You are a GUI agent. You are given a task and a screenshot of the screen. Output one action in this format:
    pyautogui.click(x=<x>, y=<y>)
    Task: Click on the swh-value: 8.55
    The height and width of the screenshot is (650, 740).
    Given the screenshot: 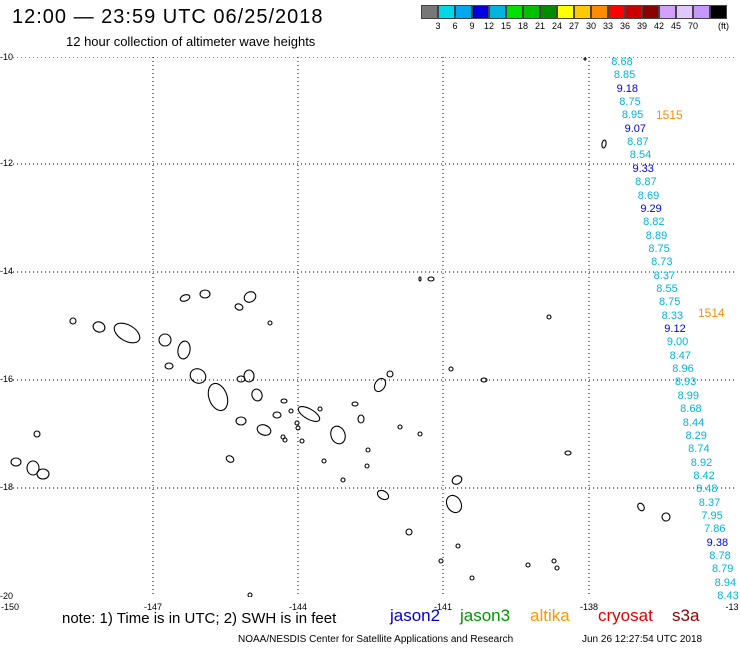 What is the action you would take?
    pyautogui.click(x=667, y=288)
    